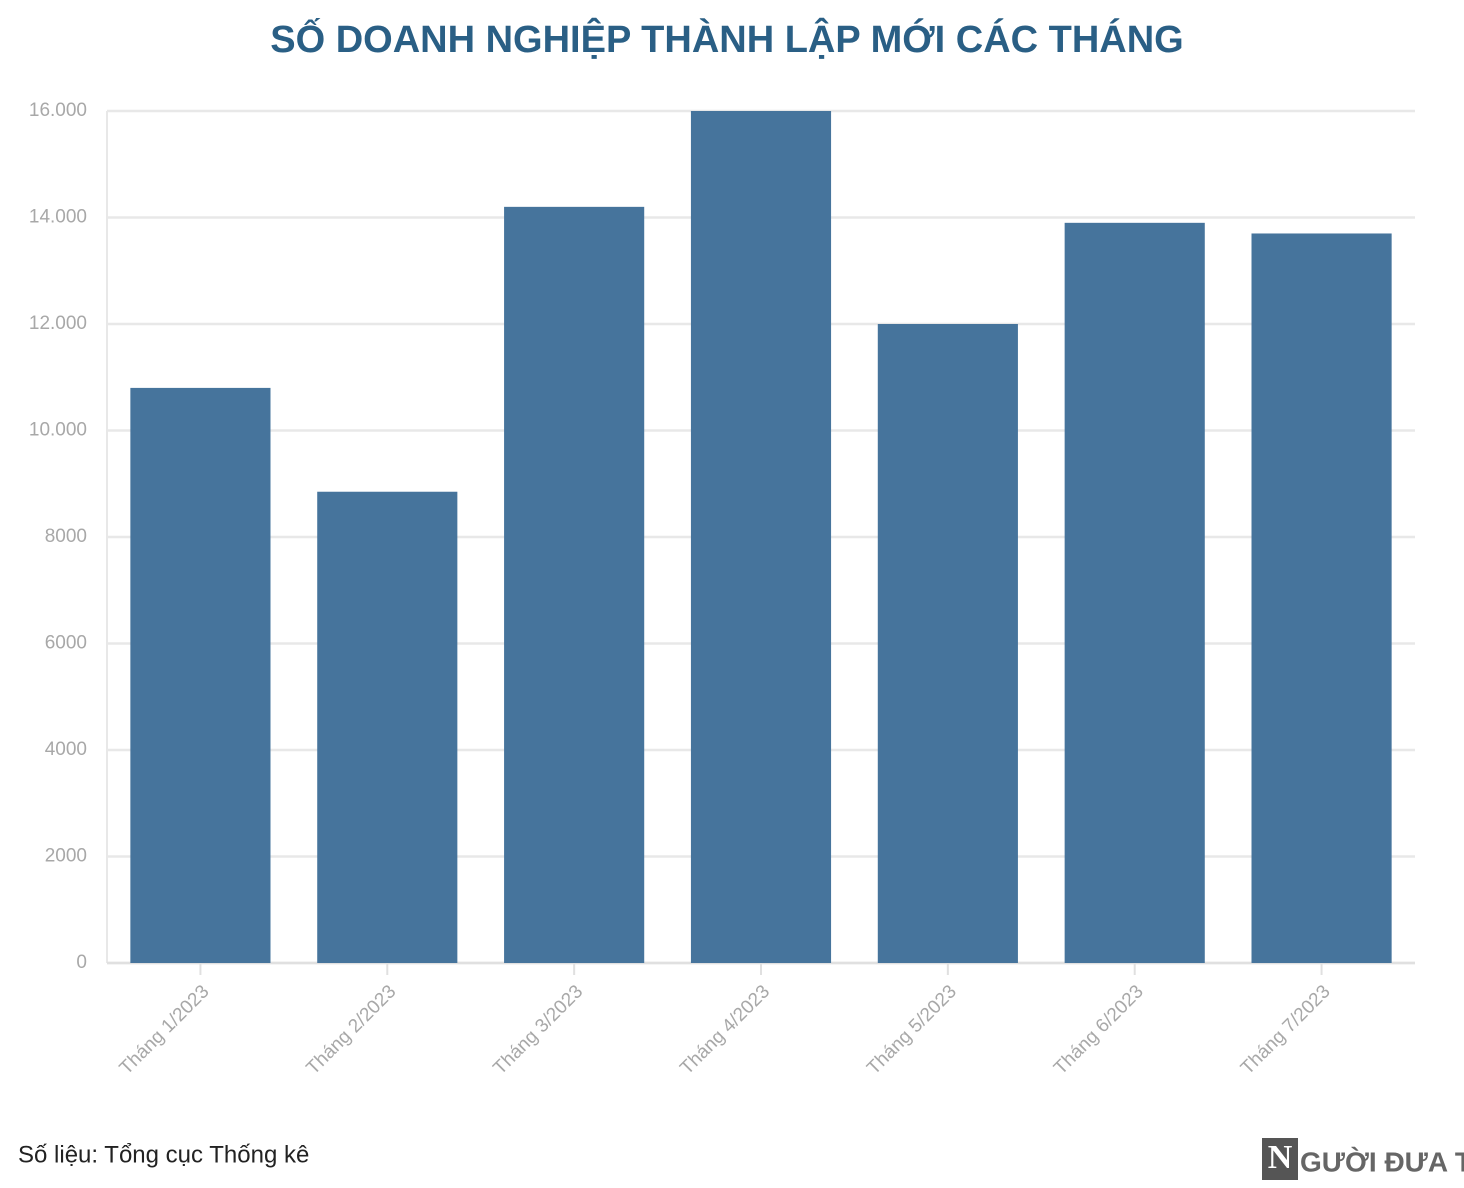 The width and height of the screenshot is (1464, 1188). Describe the element at coordinates (58, 430) in the screenshot. I see `y-tick-label: 10.000` at that location.